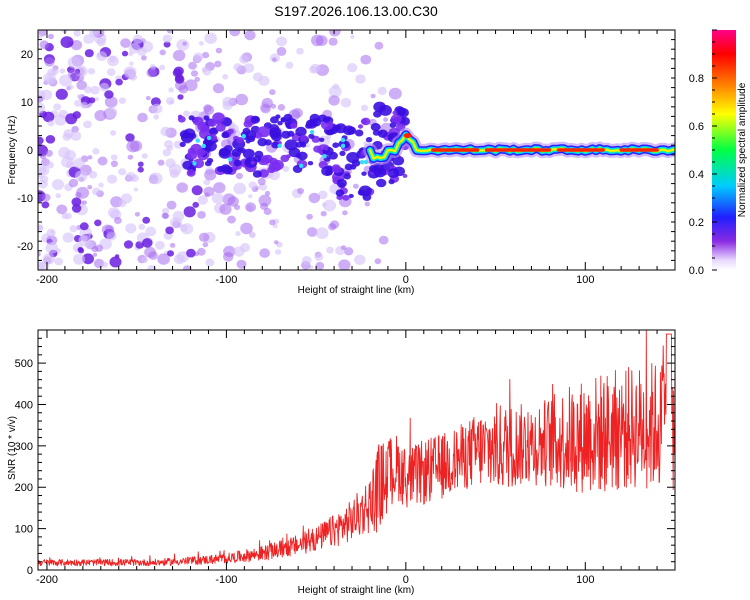 This screenshot has height=600, width=750. What do you see at coordinates (356, 290) in the screenshot?
I see `spectrogram-xlabel: Height of straight line (km)` at bounding box center [356, 290].